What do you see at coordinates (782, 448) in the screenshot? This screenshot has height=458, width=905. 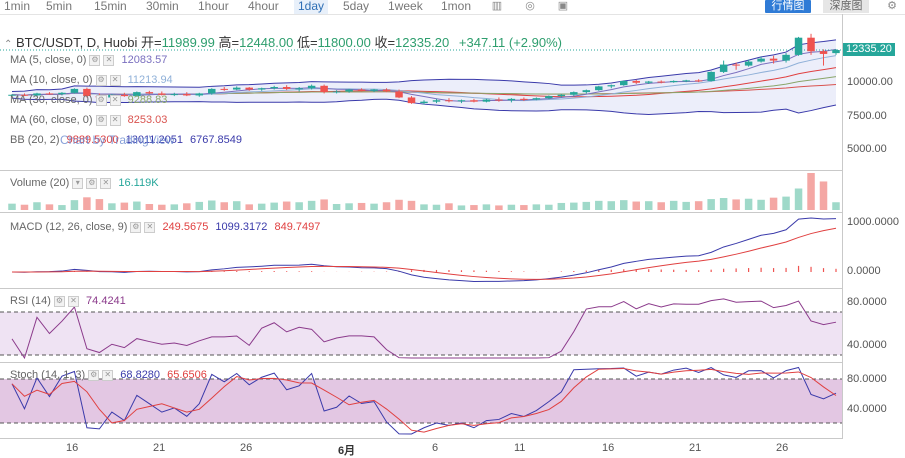 I see `x-label: 26` at bounding box center [782, 448].